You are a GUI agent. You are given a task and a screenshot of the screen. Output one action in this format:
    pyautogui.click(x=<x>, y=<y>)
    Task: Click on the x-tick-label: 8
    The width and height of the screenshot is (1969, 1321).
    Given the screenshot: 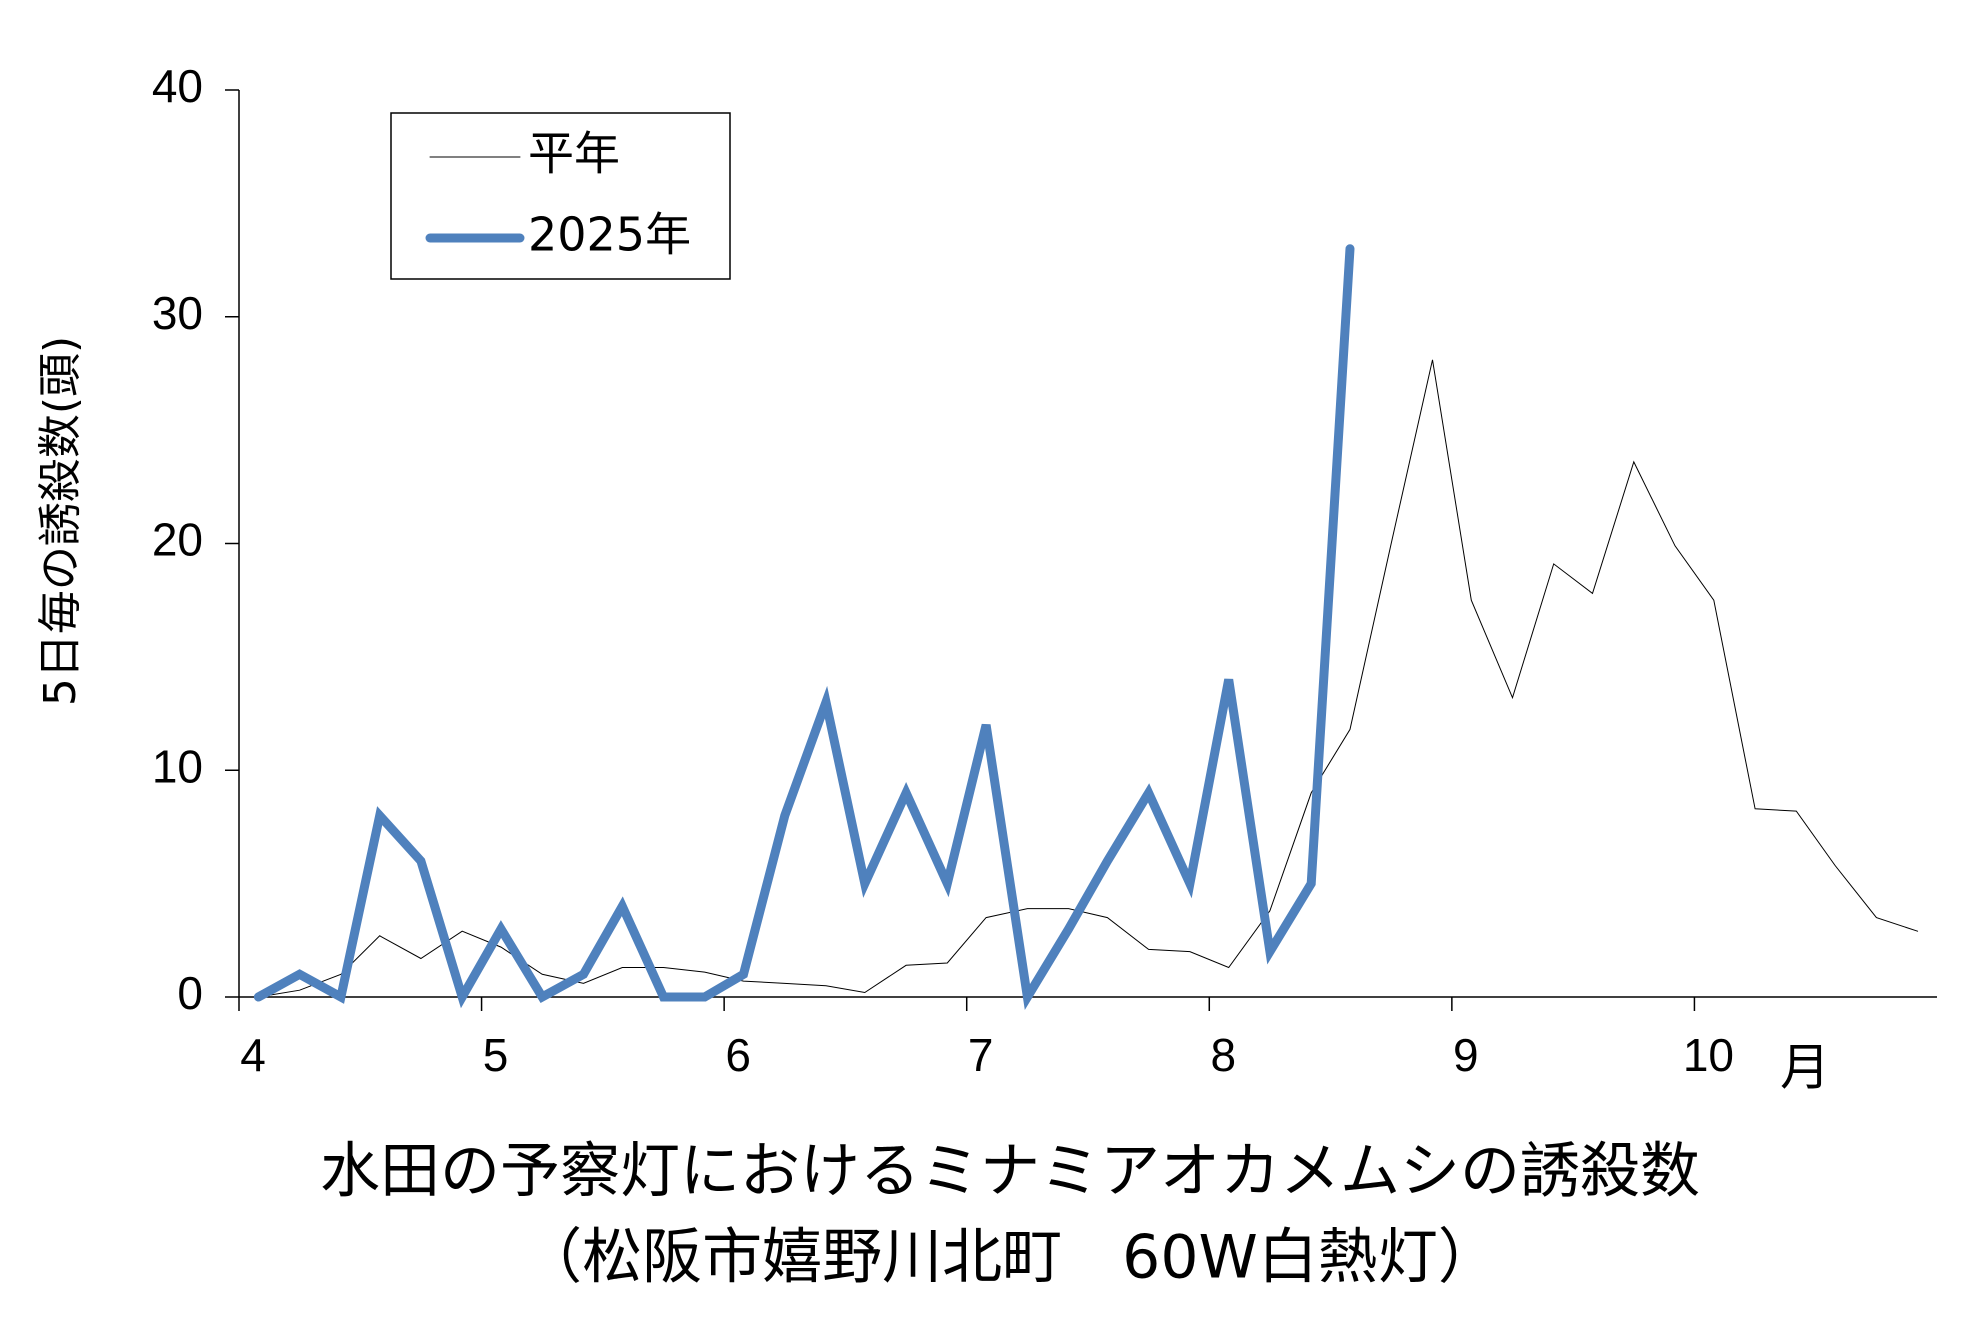 What is the action you would take?
    pyautogui.click(x=1223, y=1055)
    